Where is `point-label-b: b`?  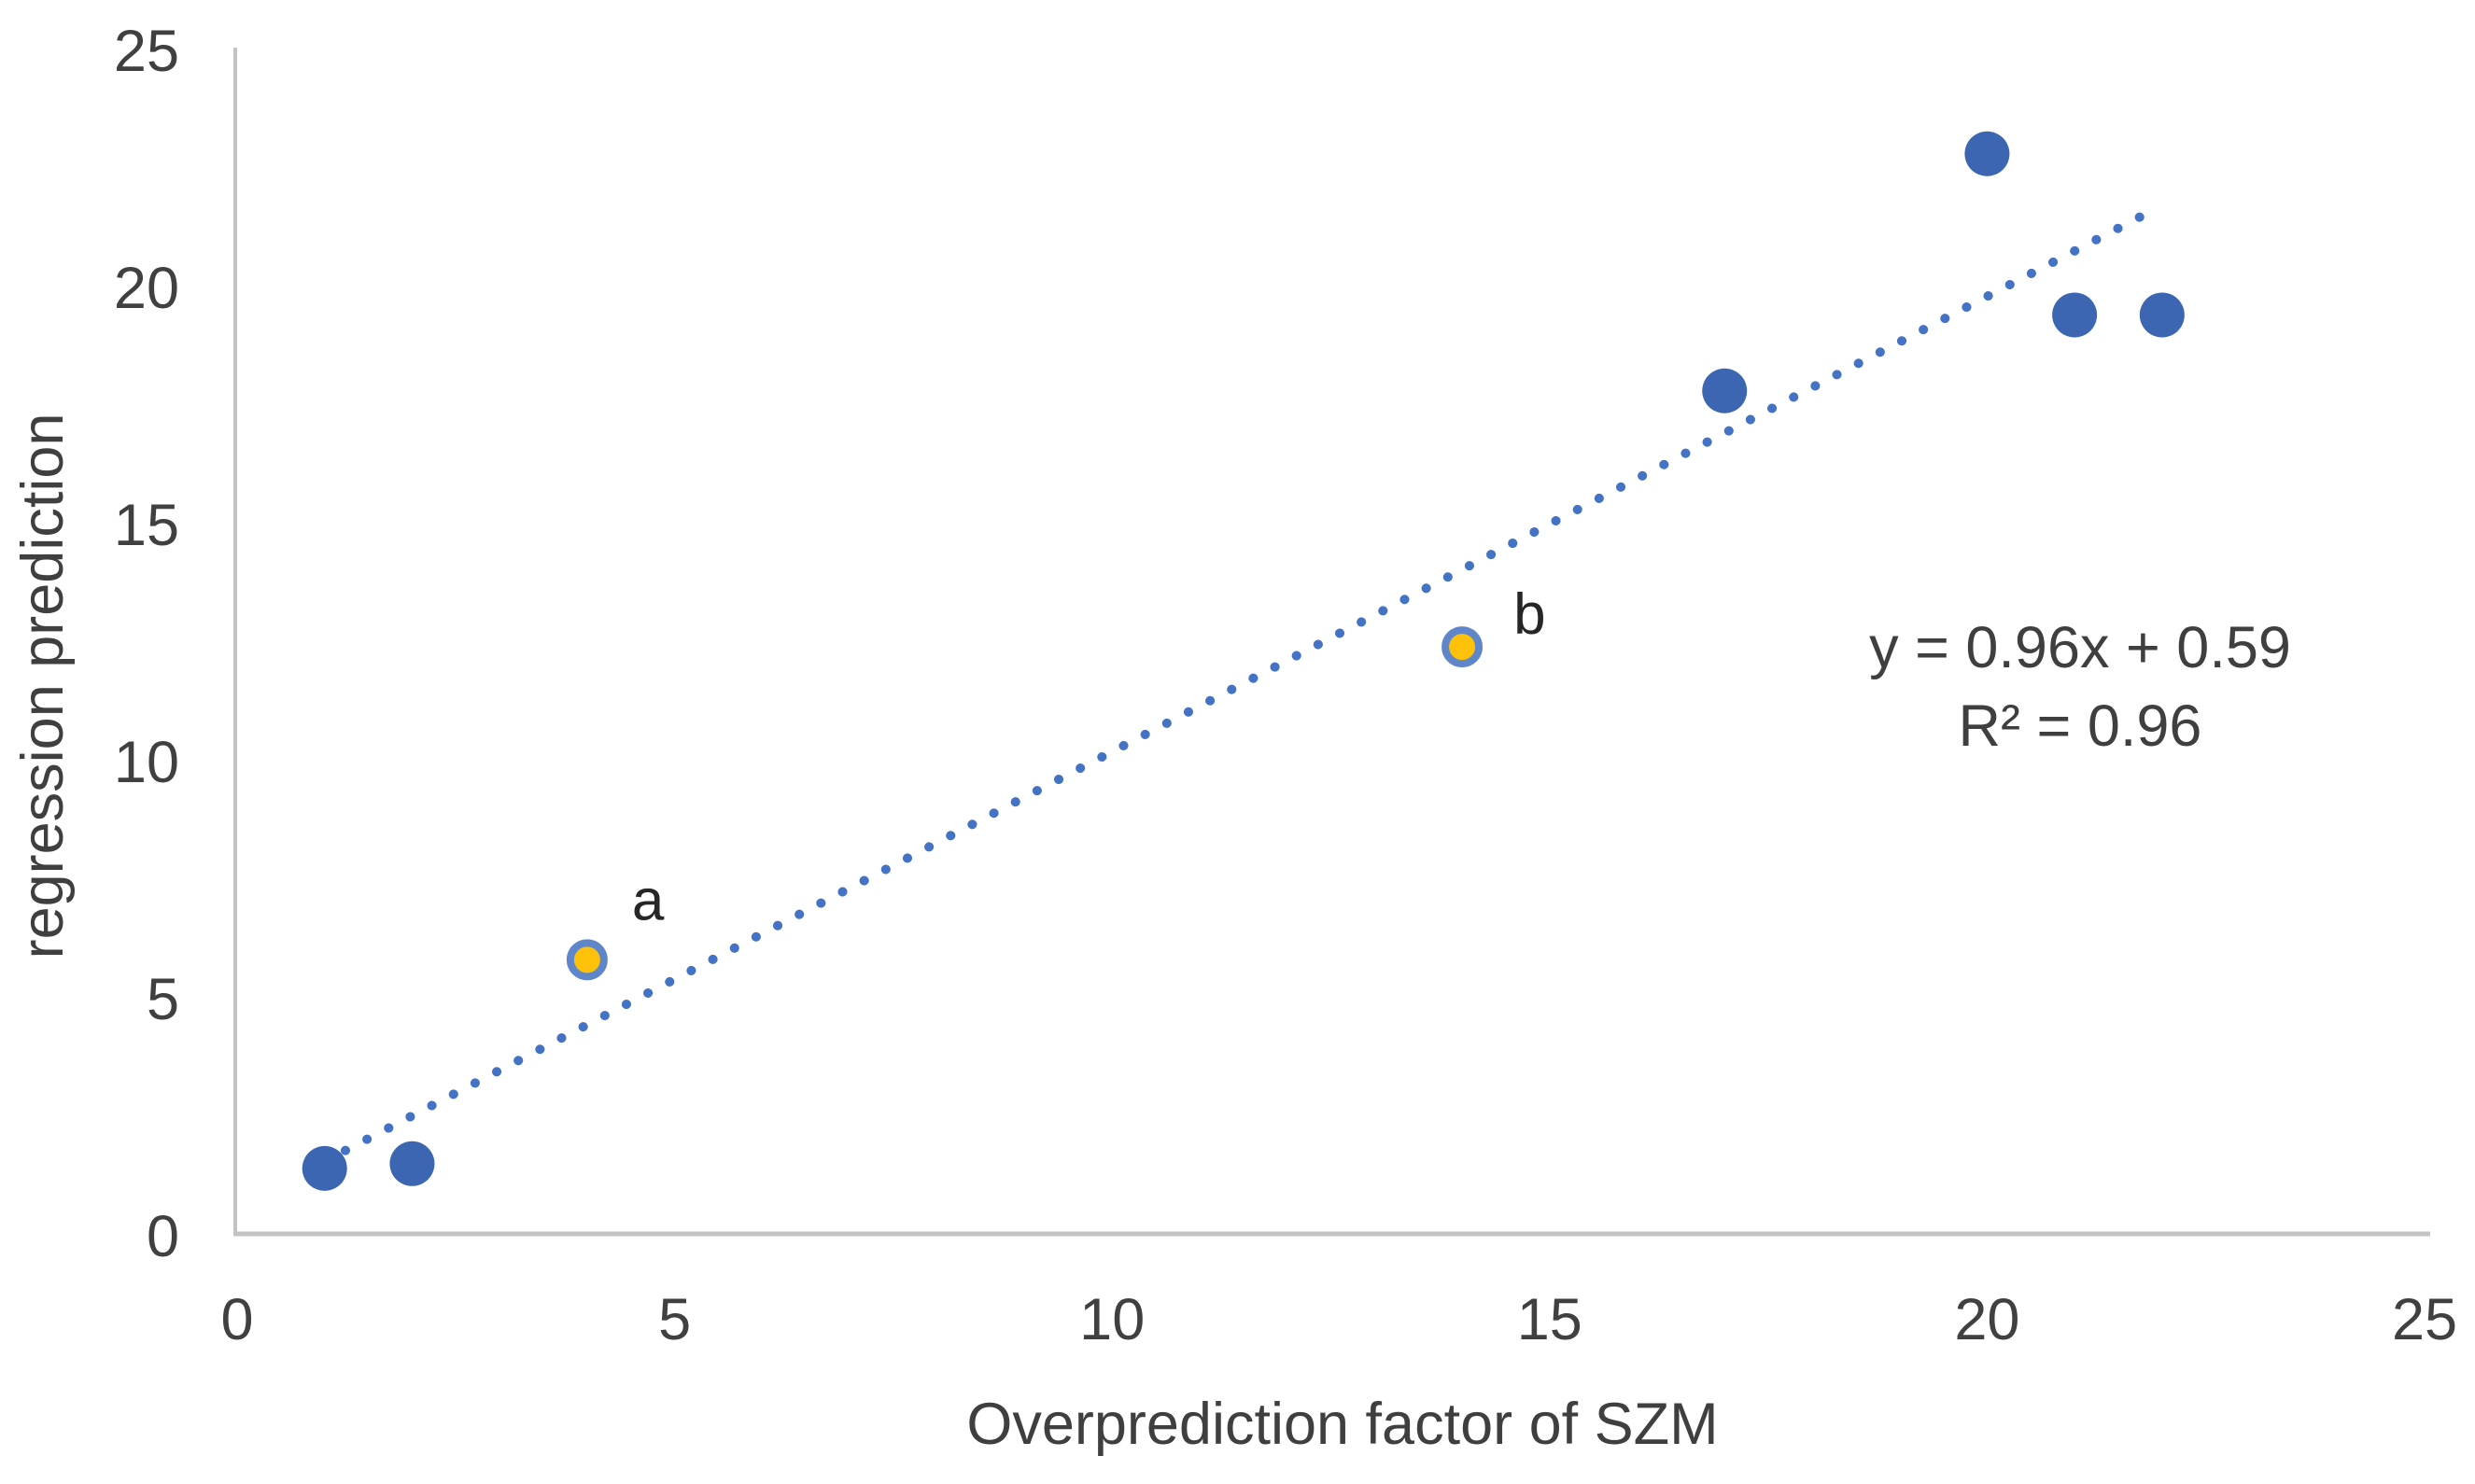
point-label-b: b is located at coordinates (1529, 614).